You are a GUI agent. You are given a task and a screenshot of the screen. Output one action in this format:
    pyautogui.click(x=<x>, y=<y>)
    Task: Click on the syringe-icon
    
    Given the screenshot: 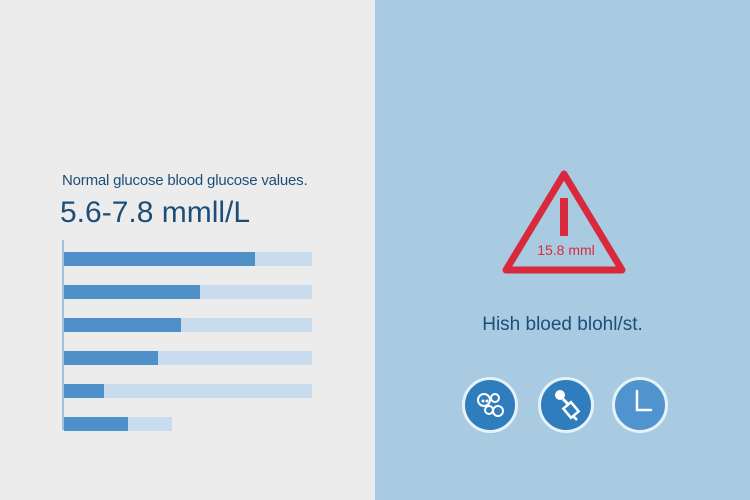 What is the action you would take?
    pyautogui.click(x=566, y=405)
    